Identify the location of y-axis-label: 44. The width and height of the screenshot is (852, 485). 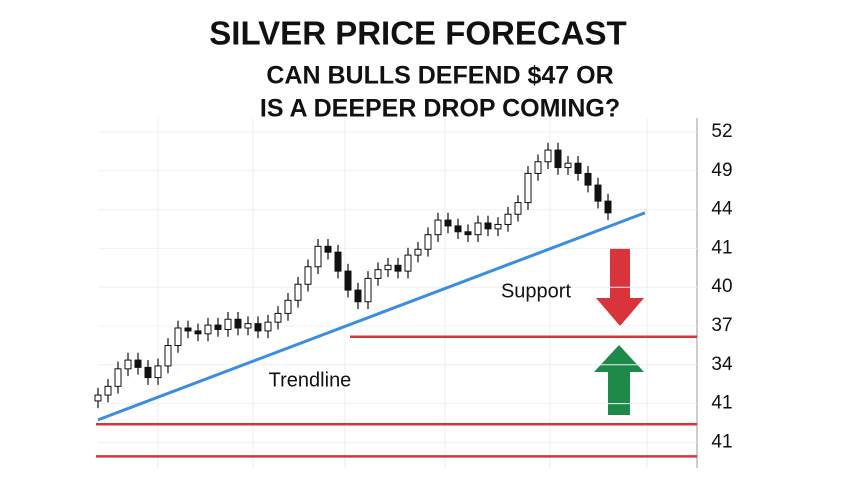
(722, 209).